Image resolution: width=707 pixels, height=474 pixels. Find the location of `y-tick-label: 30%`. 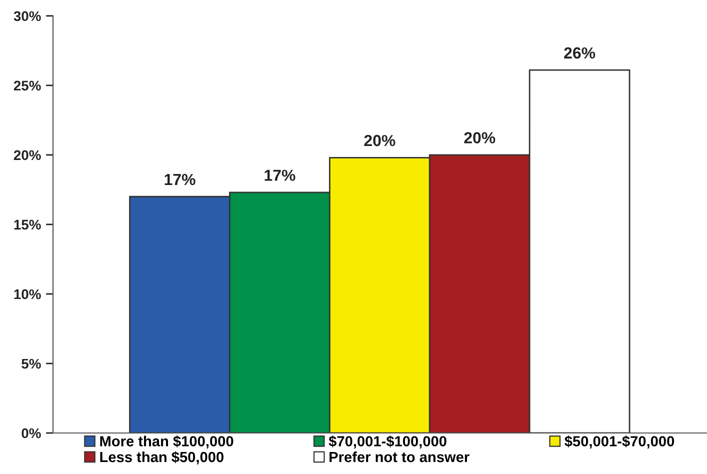

y-tick-label: 30% is located at coordinates (27, 16).